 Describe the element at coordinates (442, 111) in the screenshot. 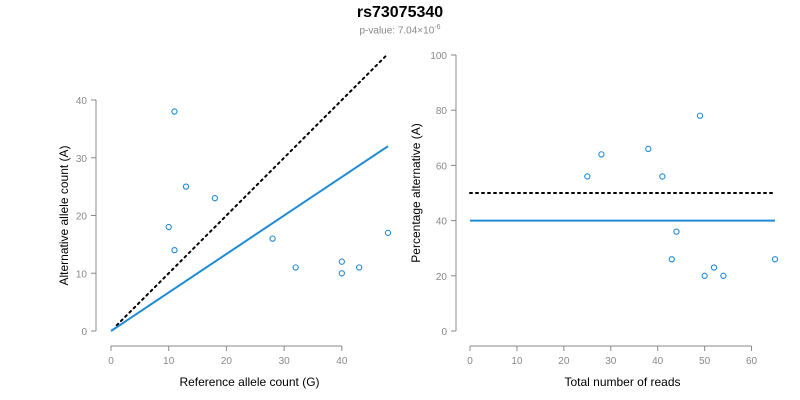

I see `right-y-tick-label: 80` at that location.